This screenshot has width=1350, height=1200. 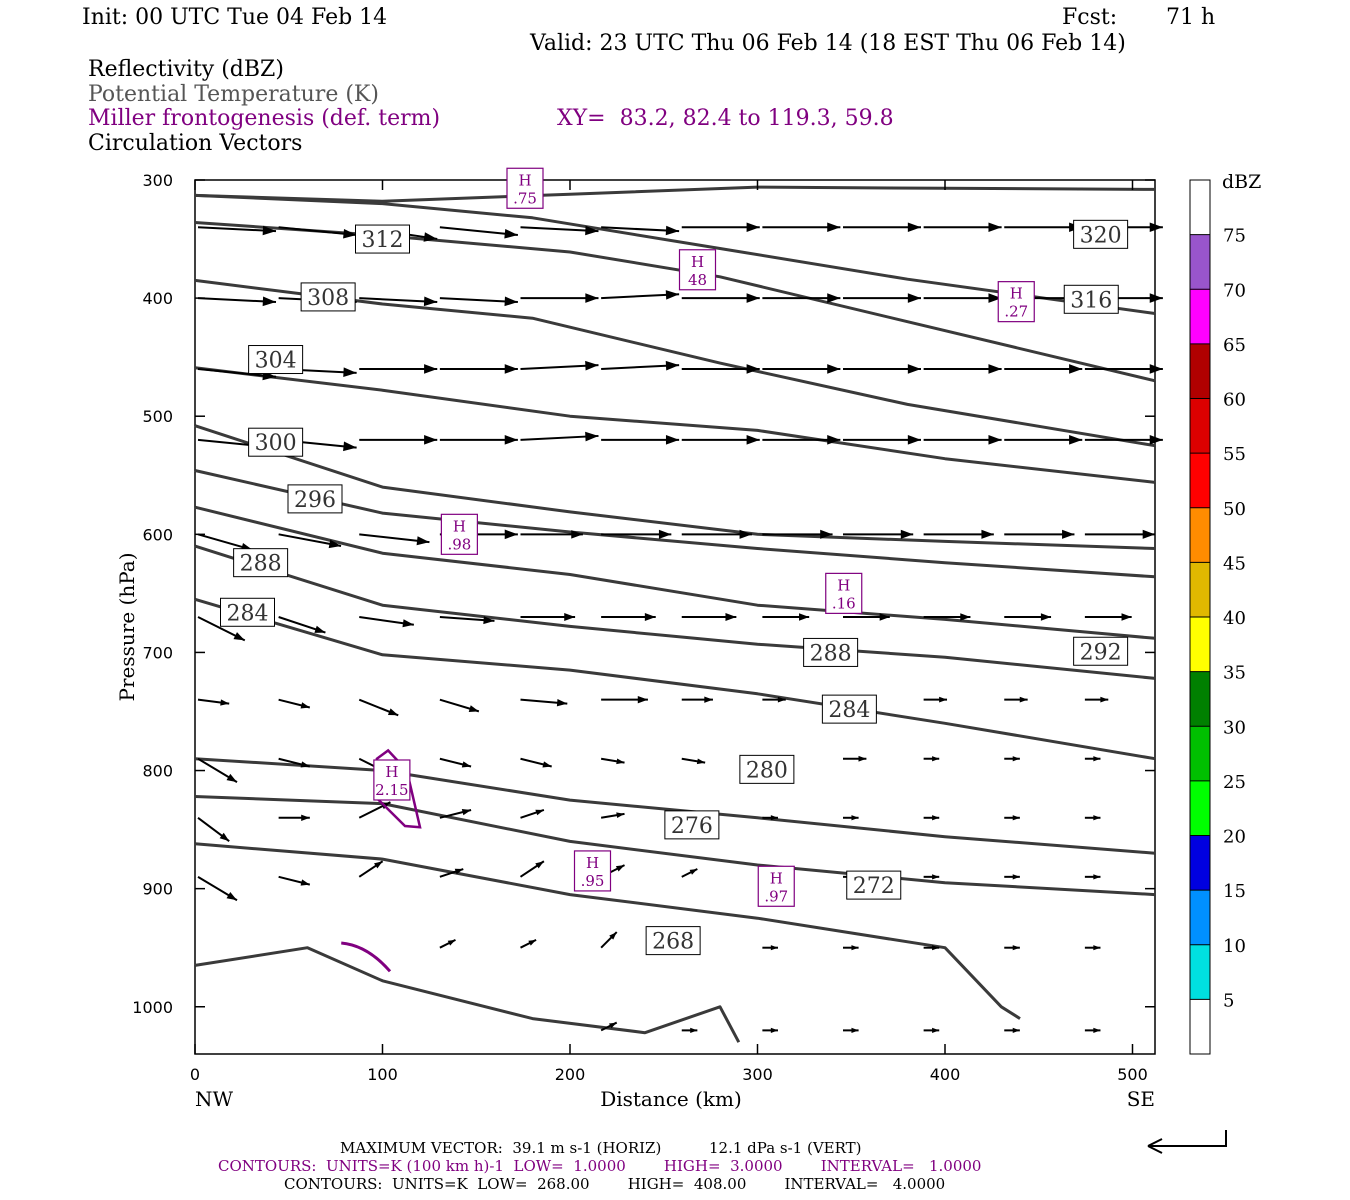 What do you see at coordinates (157, 416) in the screenshot?
I see `y-tick-label: 500` at bounding box center [157, 416].